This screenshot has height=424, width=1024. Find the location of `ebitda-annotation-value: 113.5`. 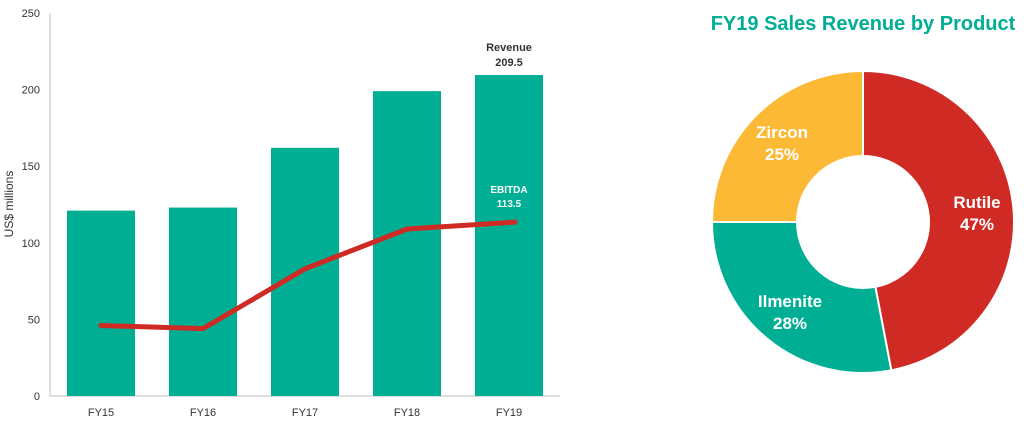

ebitda-annotation-value: 113.5 is located at coordinates (509, 204).